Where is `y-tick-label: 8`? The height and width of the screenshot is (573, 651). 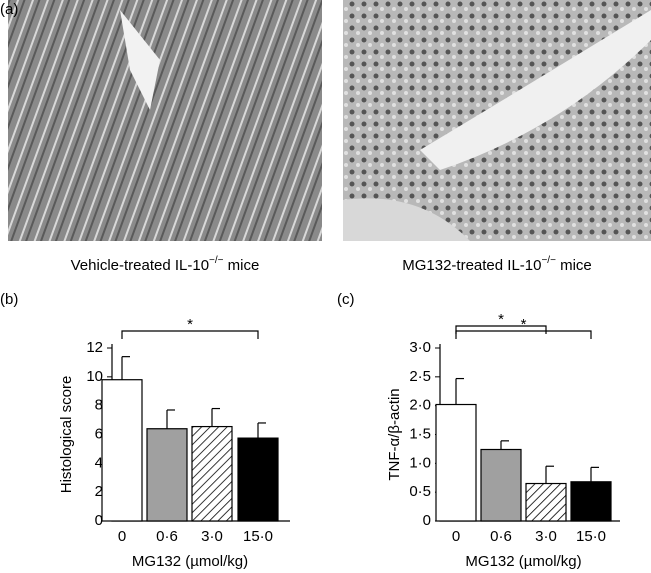 y-tick-label: 8 is located at coordinates (99, 405).